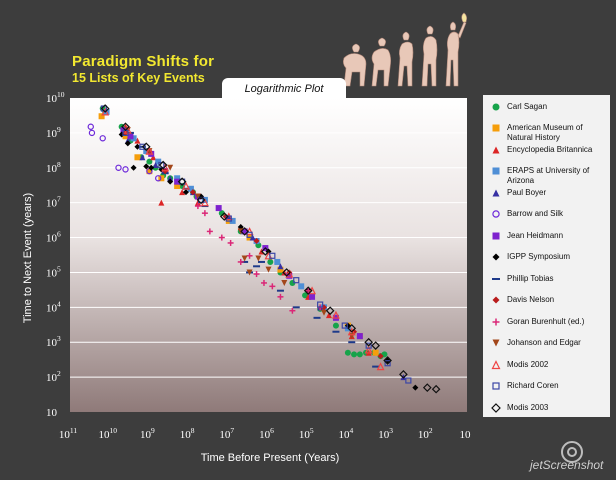  Describe the element at coordinates (535, 235) in the screenshot. I see `legend-label: Jean Heidmann` at that location.